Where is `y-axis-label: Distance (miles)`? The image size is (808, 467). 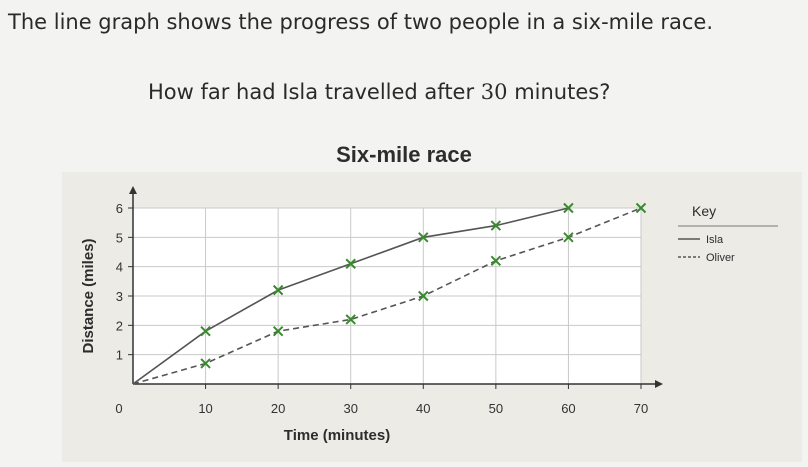 y-axis-label: Distance (miles) is located at coordinates (88, 295).